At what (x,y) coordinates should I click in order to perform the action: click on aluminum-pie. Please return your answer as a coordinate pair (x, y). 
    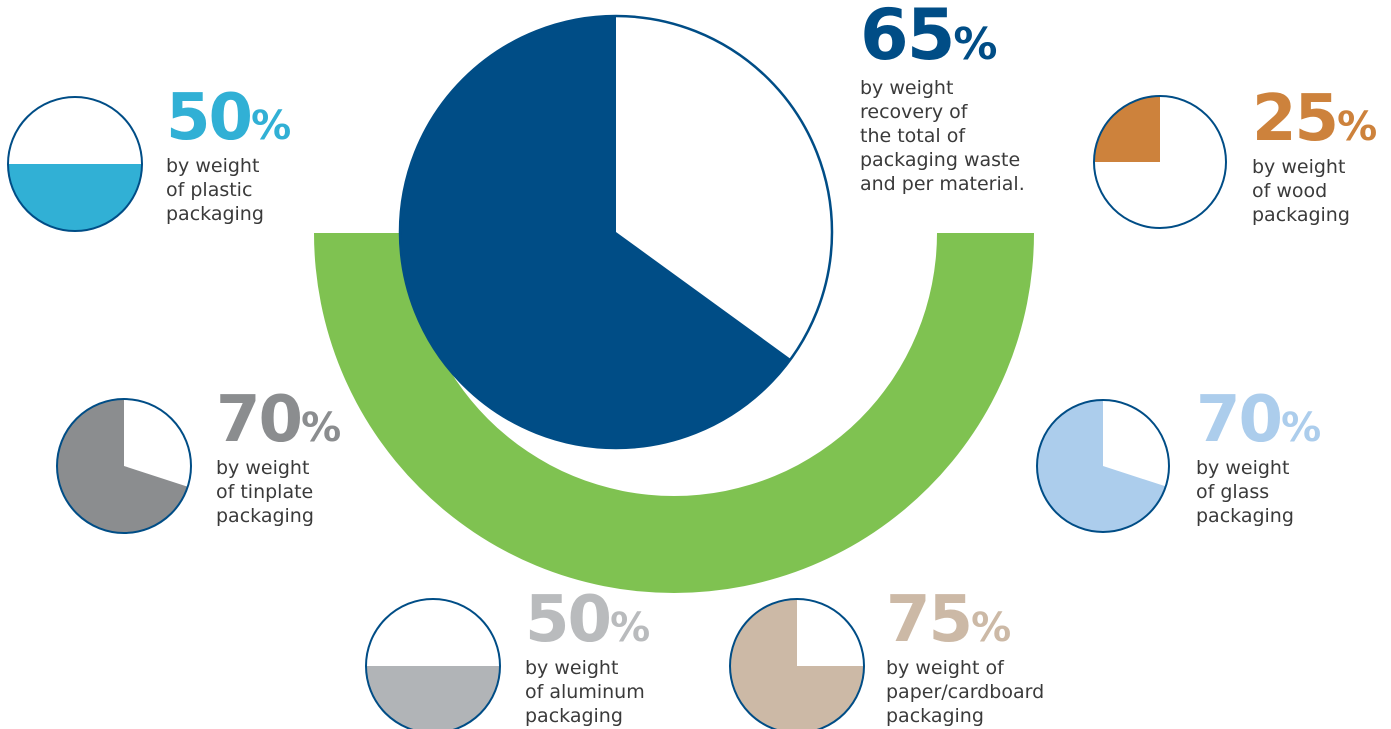
    Looking at the image, I should click on (433, 663).